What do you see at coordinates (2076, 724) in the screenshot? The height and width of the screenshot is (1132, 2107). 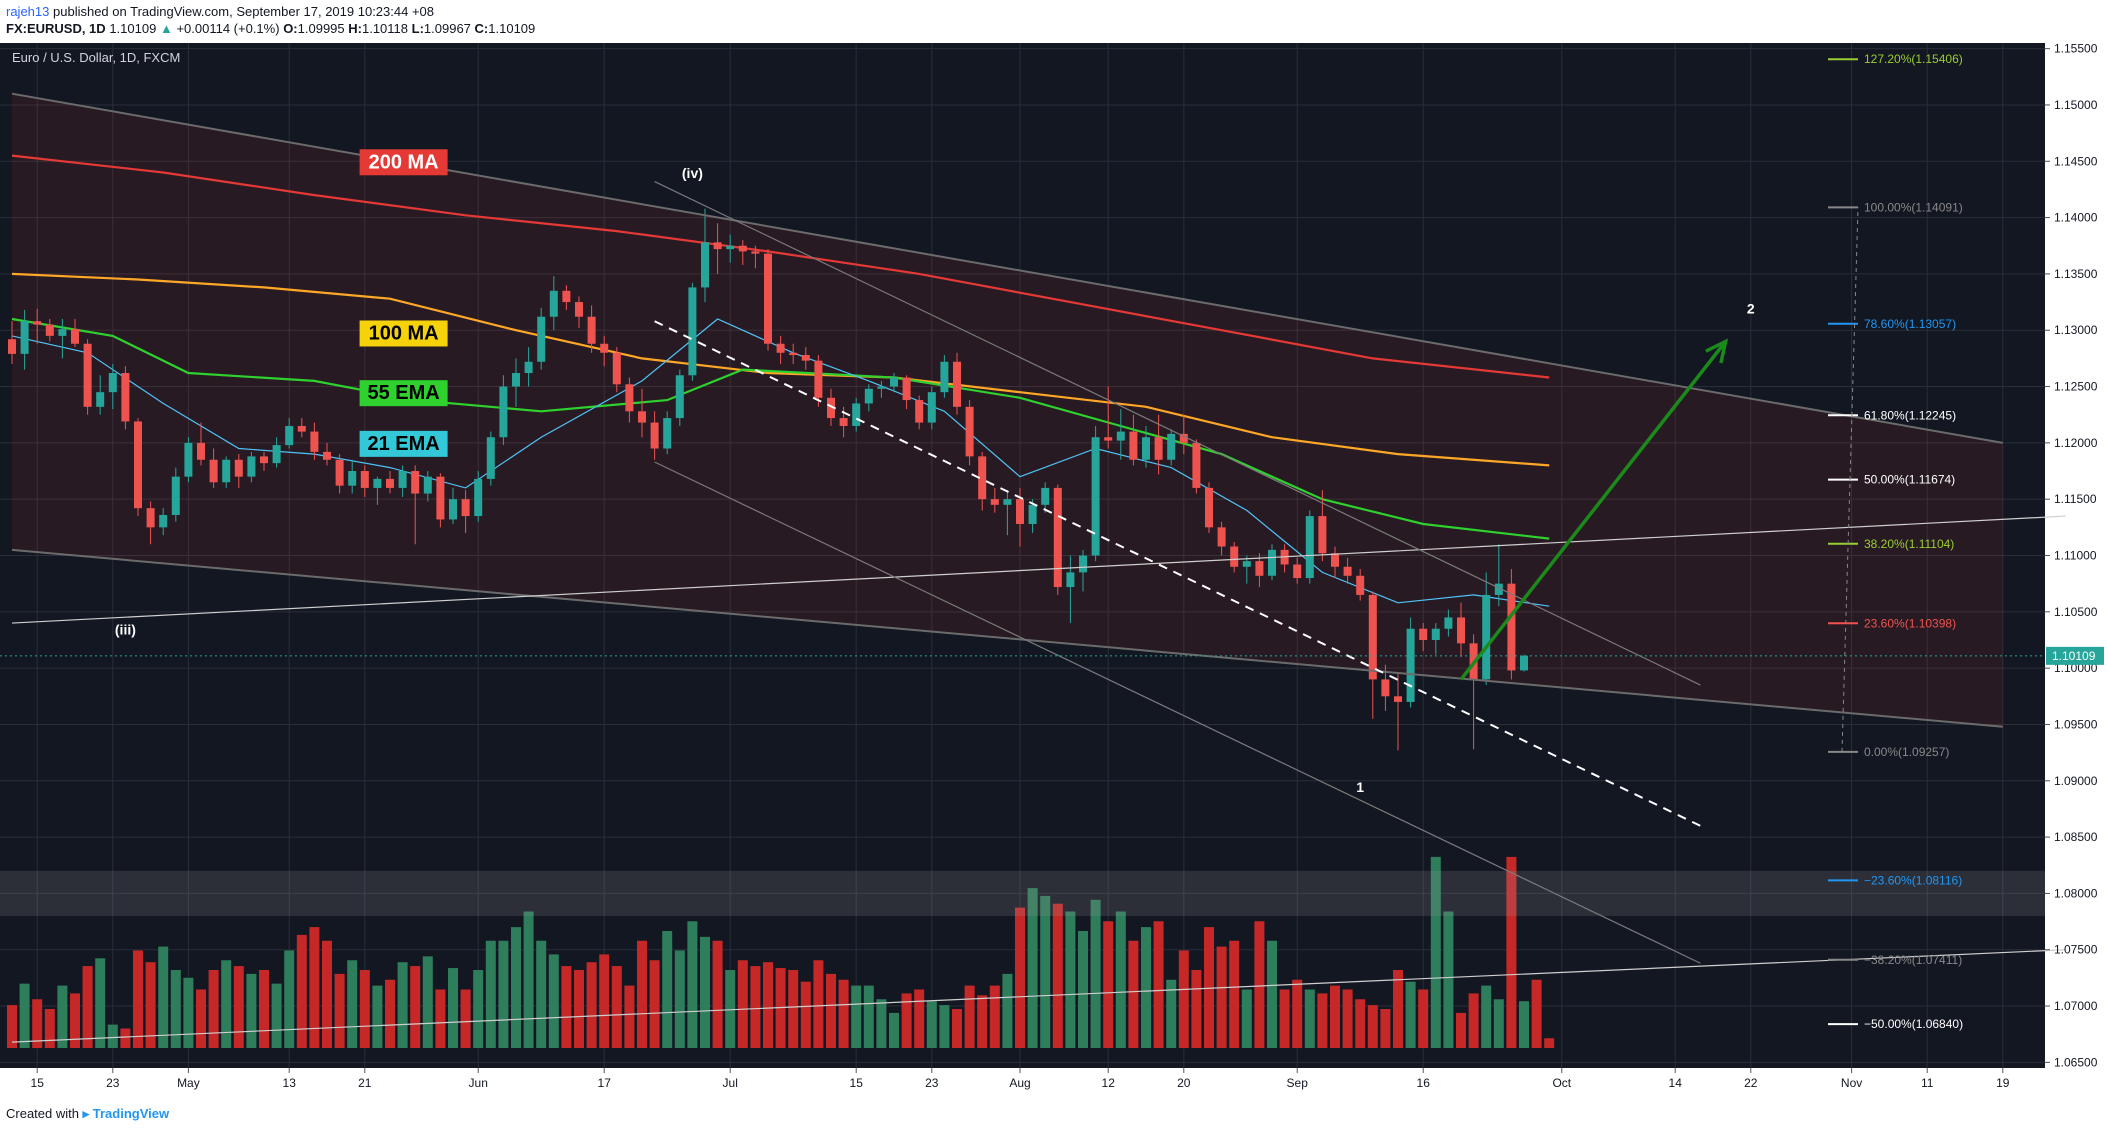 I see `price-tick-label: 1.09500` at bounding box center [2076, 724].